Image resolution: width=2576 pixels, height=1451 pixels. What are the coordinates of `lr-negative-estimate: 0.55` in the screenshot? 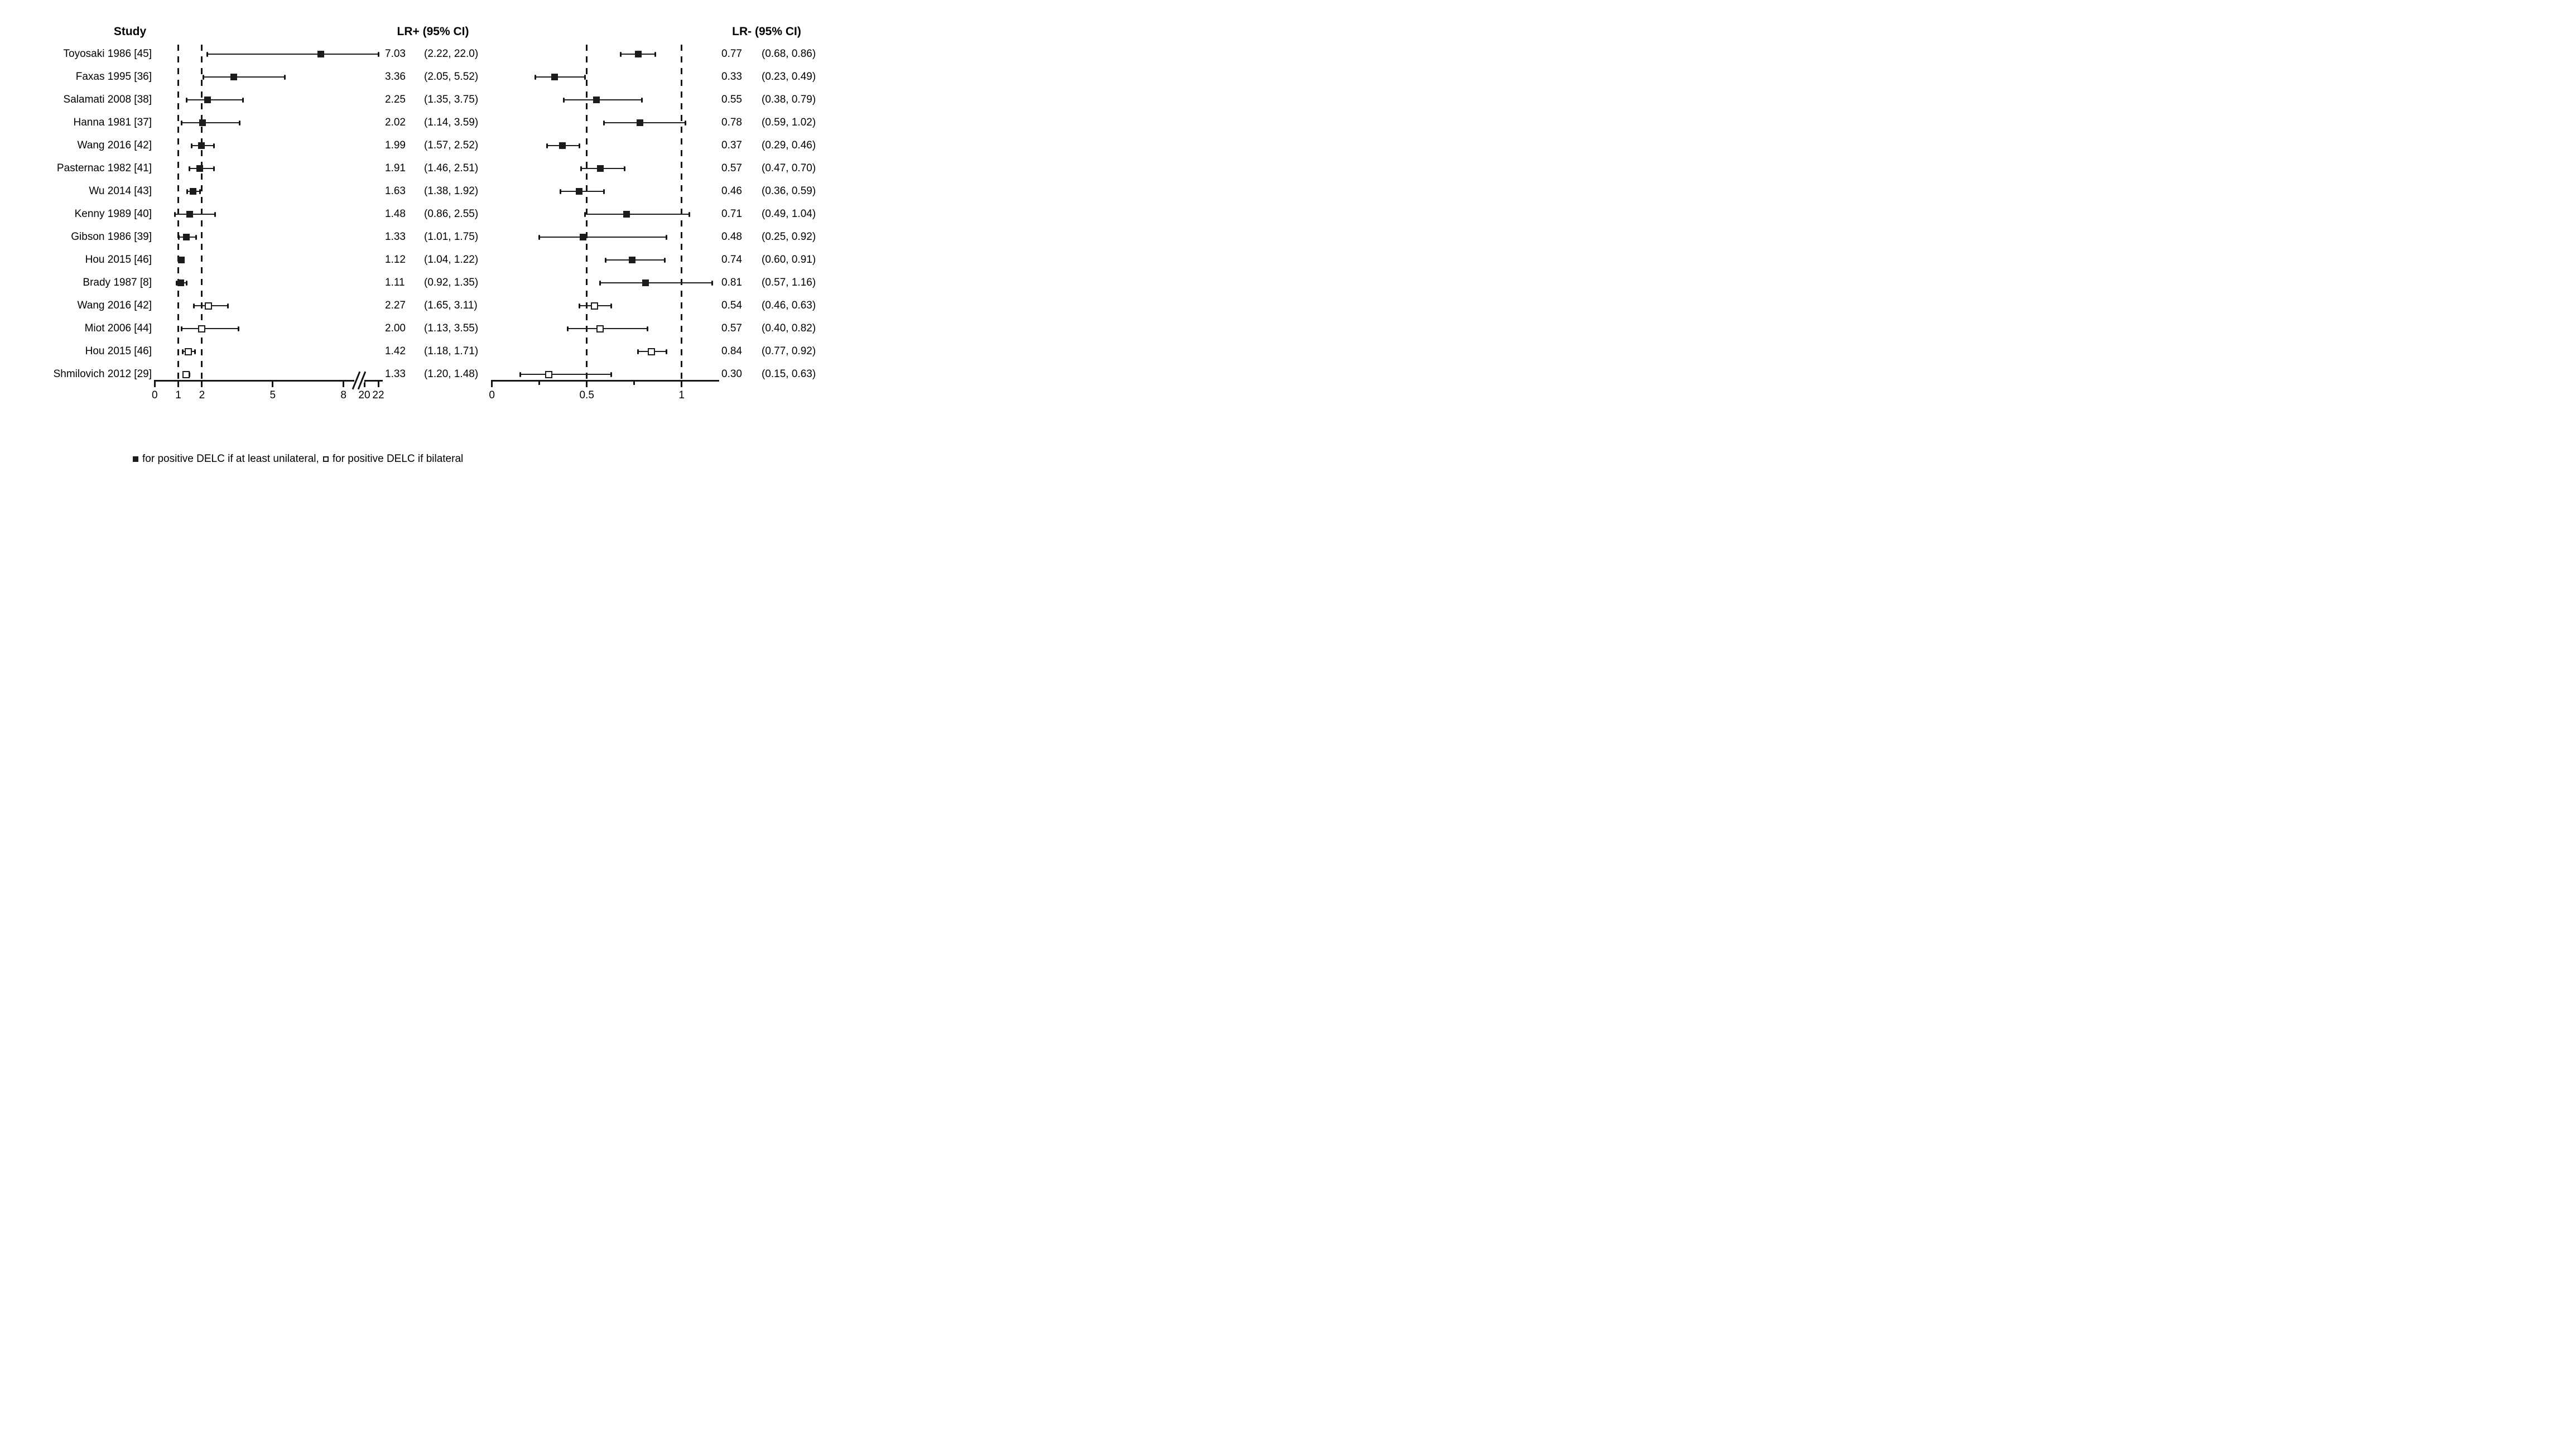 It's located at (732, 99).